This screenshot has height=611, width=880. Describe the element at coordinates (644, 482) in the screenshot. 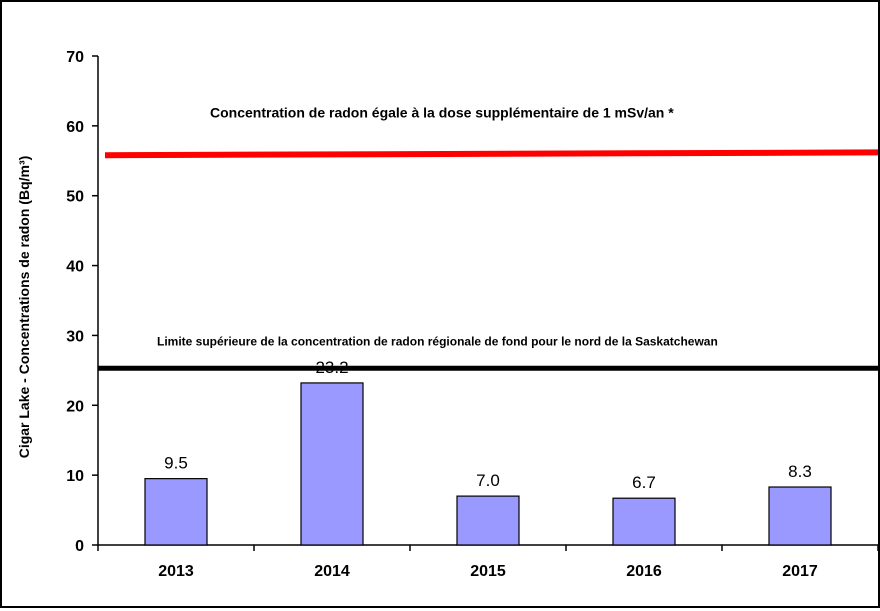

I see `bar-data-label: 6.7` at that location.